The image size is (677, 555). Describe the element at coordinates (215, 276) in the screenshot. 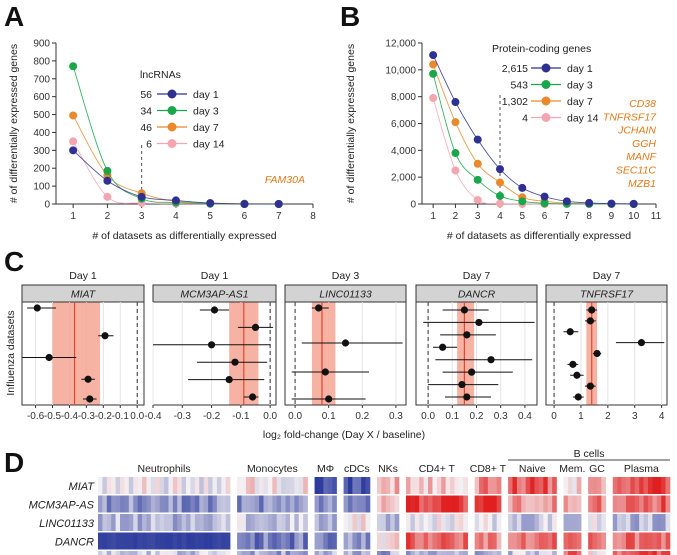

I see `facet-day-label: Day 1` at that location.